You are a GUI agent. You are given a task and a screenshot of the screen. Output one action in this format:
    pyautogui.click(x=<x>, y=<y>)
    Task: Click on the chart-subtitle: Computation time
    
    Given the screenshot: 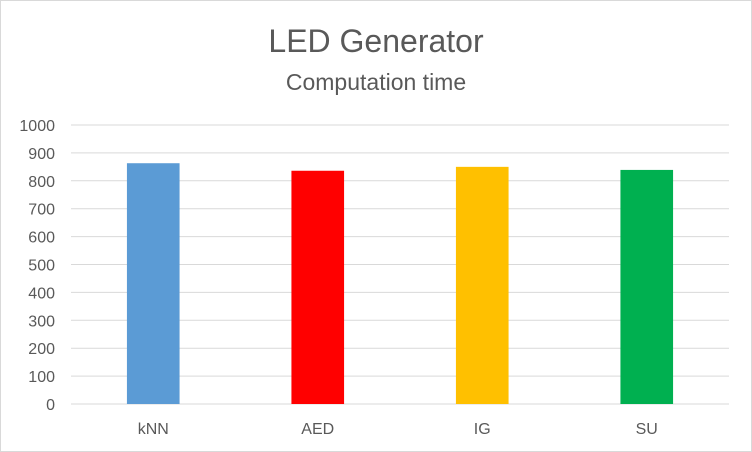 What is the action you would take?
    pyautogui.click(x=376, y=82)
    